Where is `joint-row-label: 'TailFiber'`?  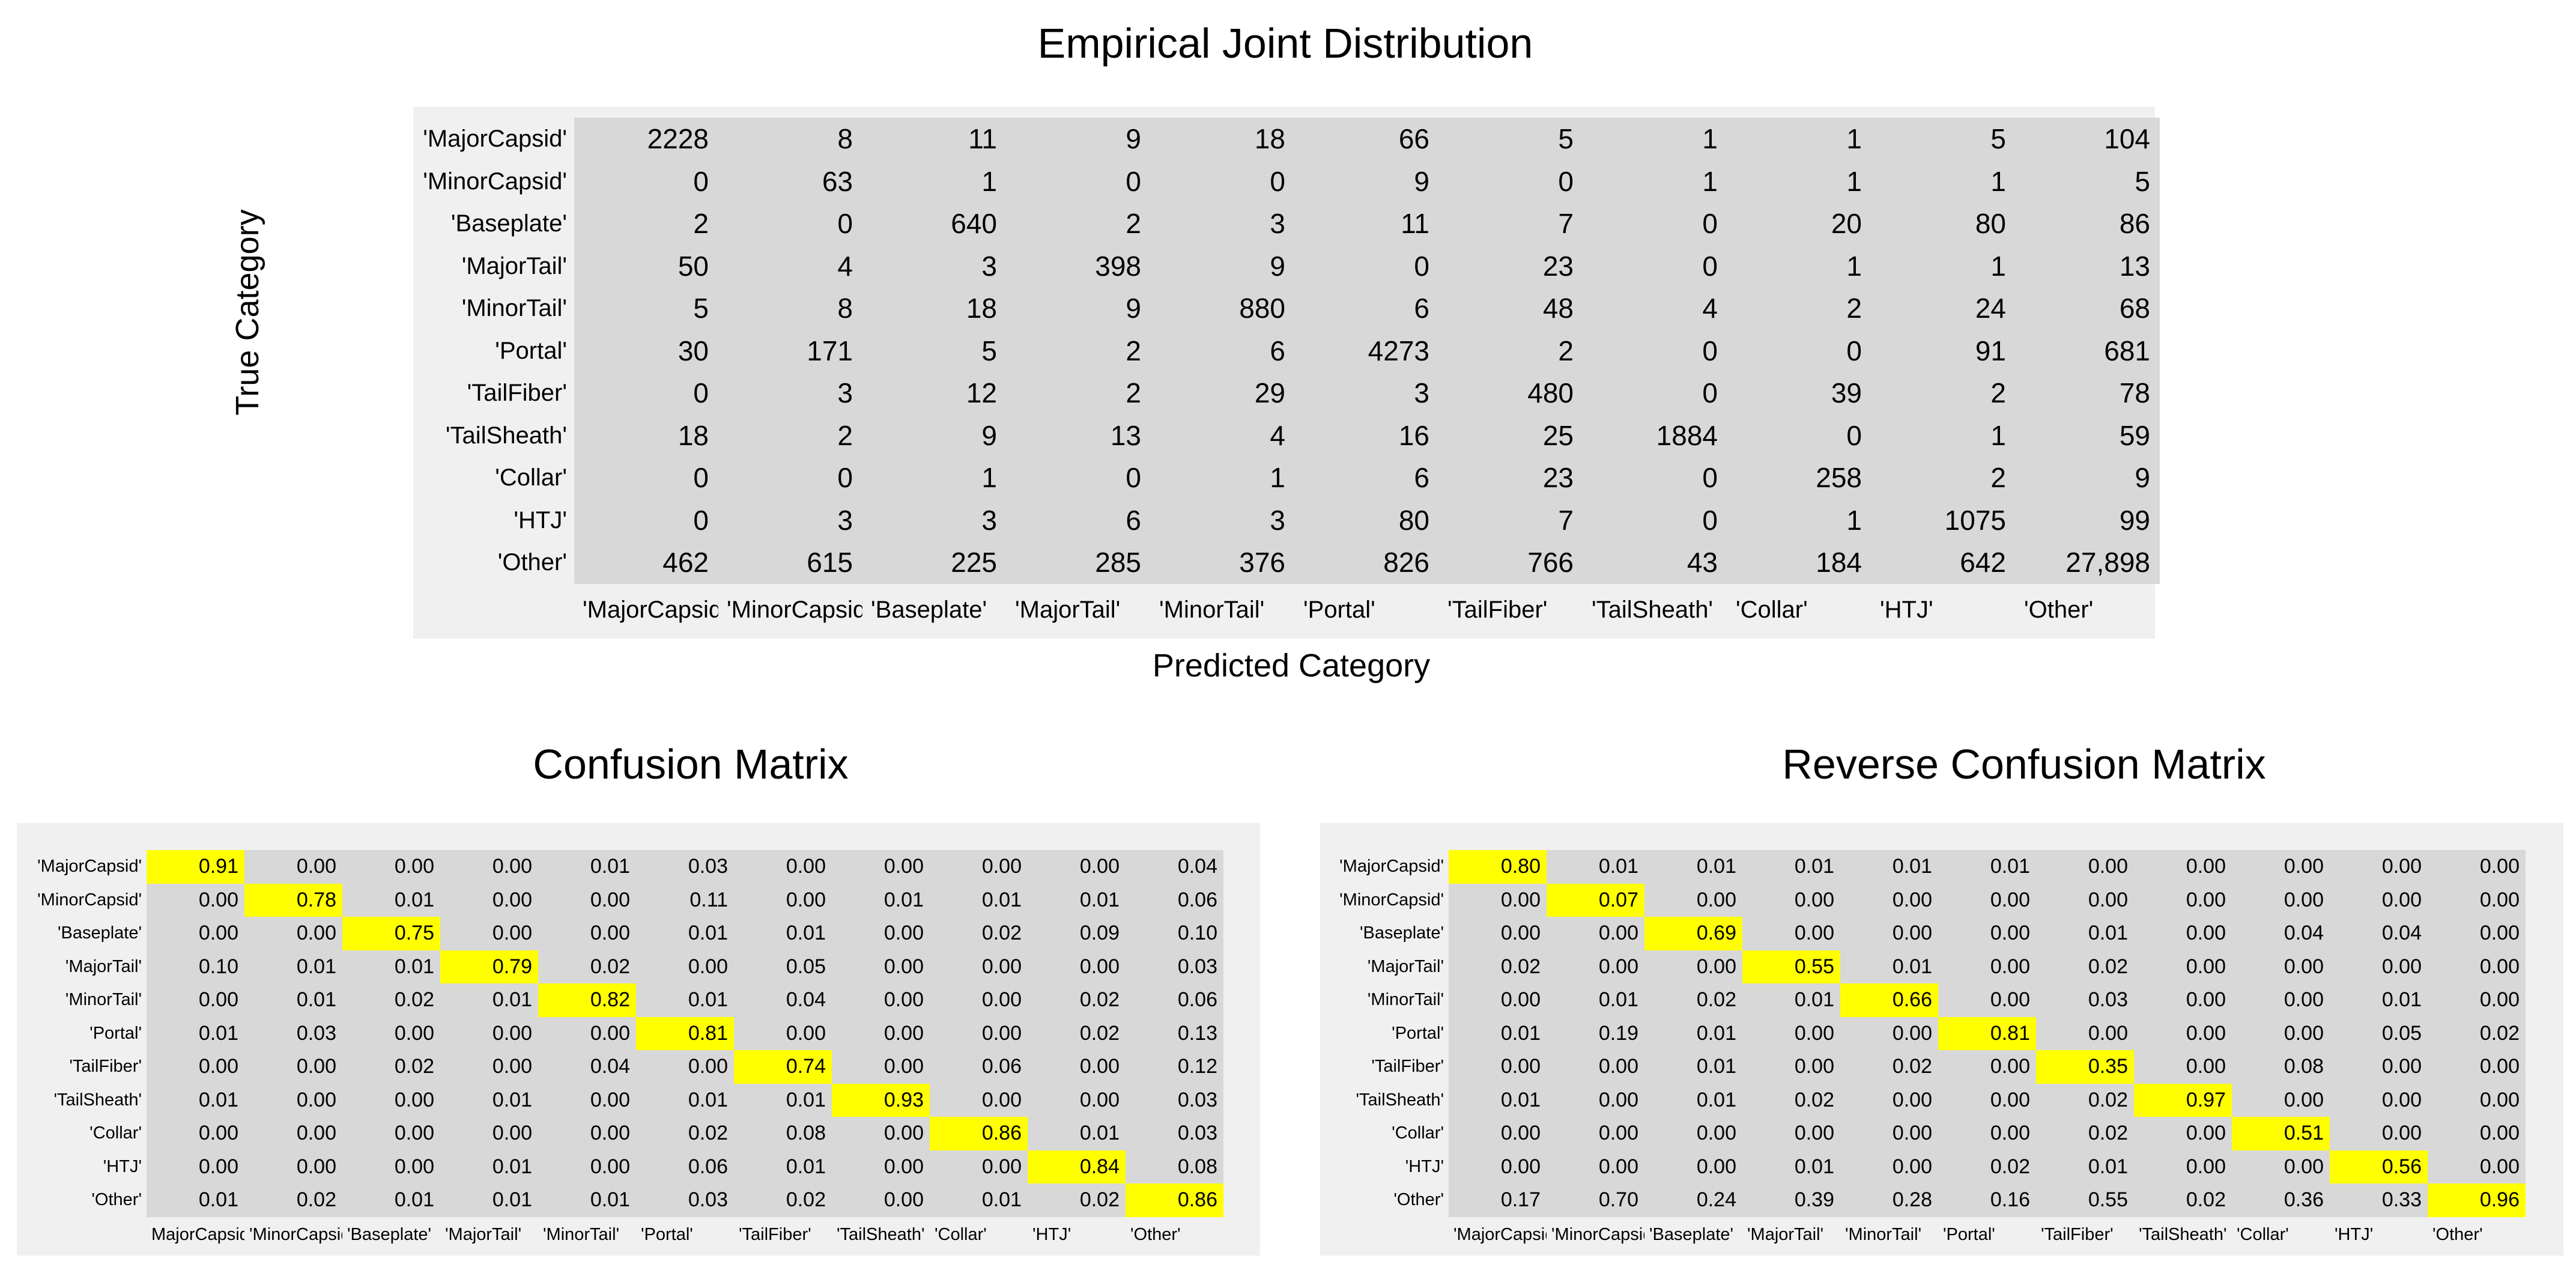 joint-row-label: 'TailFiber' is located at coordinates (517, 393).